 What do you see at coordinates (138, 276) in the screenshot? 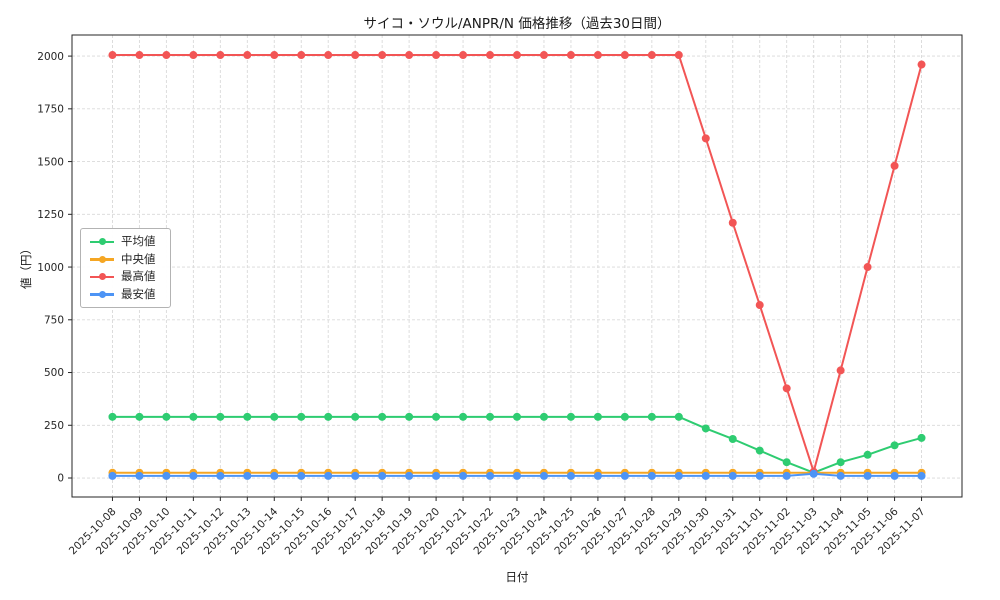
I see `legend-label: 最高値` at bounding box center [138, 276].